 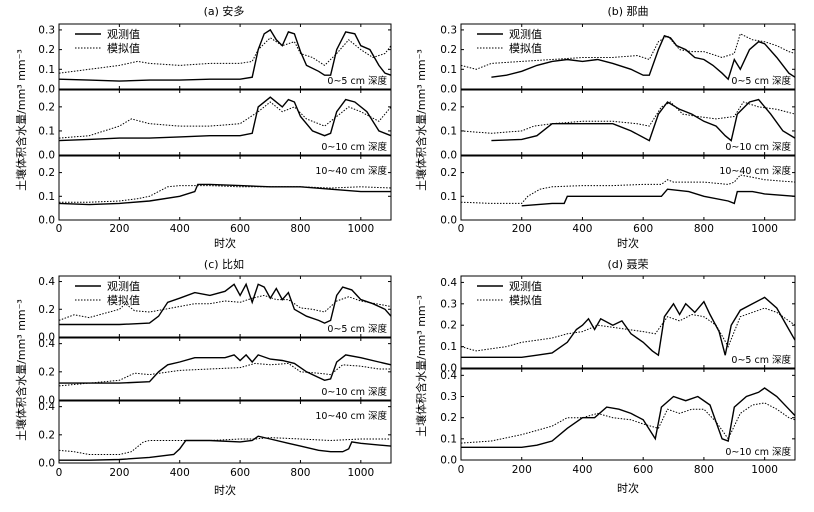 I want to click on panel-title: (a) 安多, so click(x=224, y=11).